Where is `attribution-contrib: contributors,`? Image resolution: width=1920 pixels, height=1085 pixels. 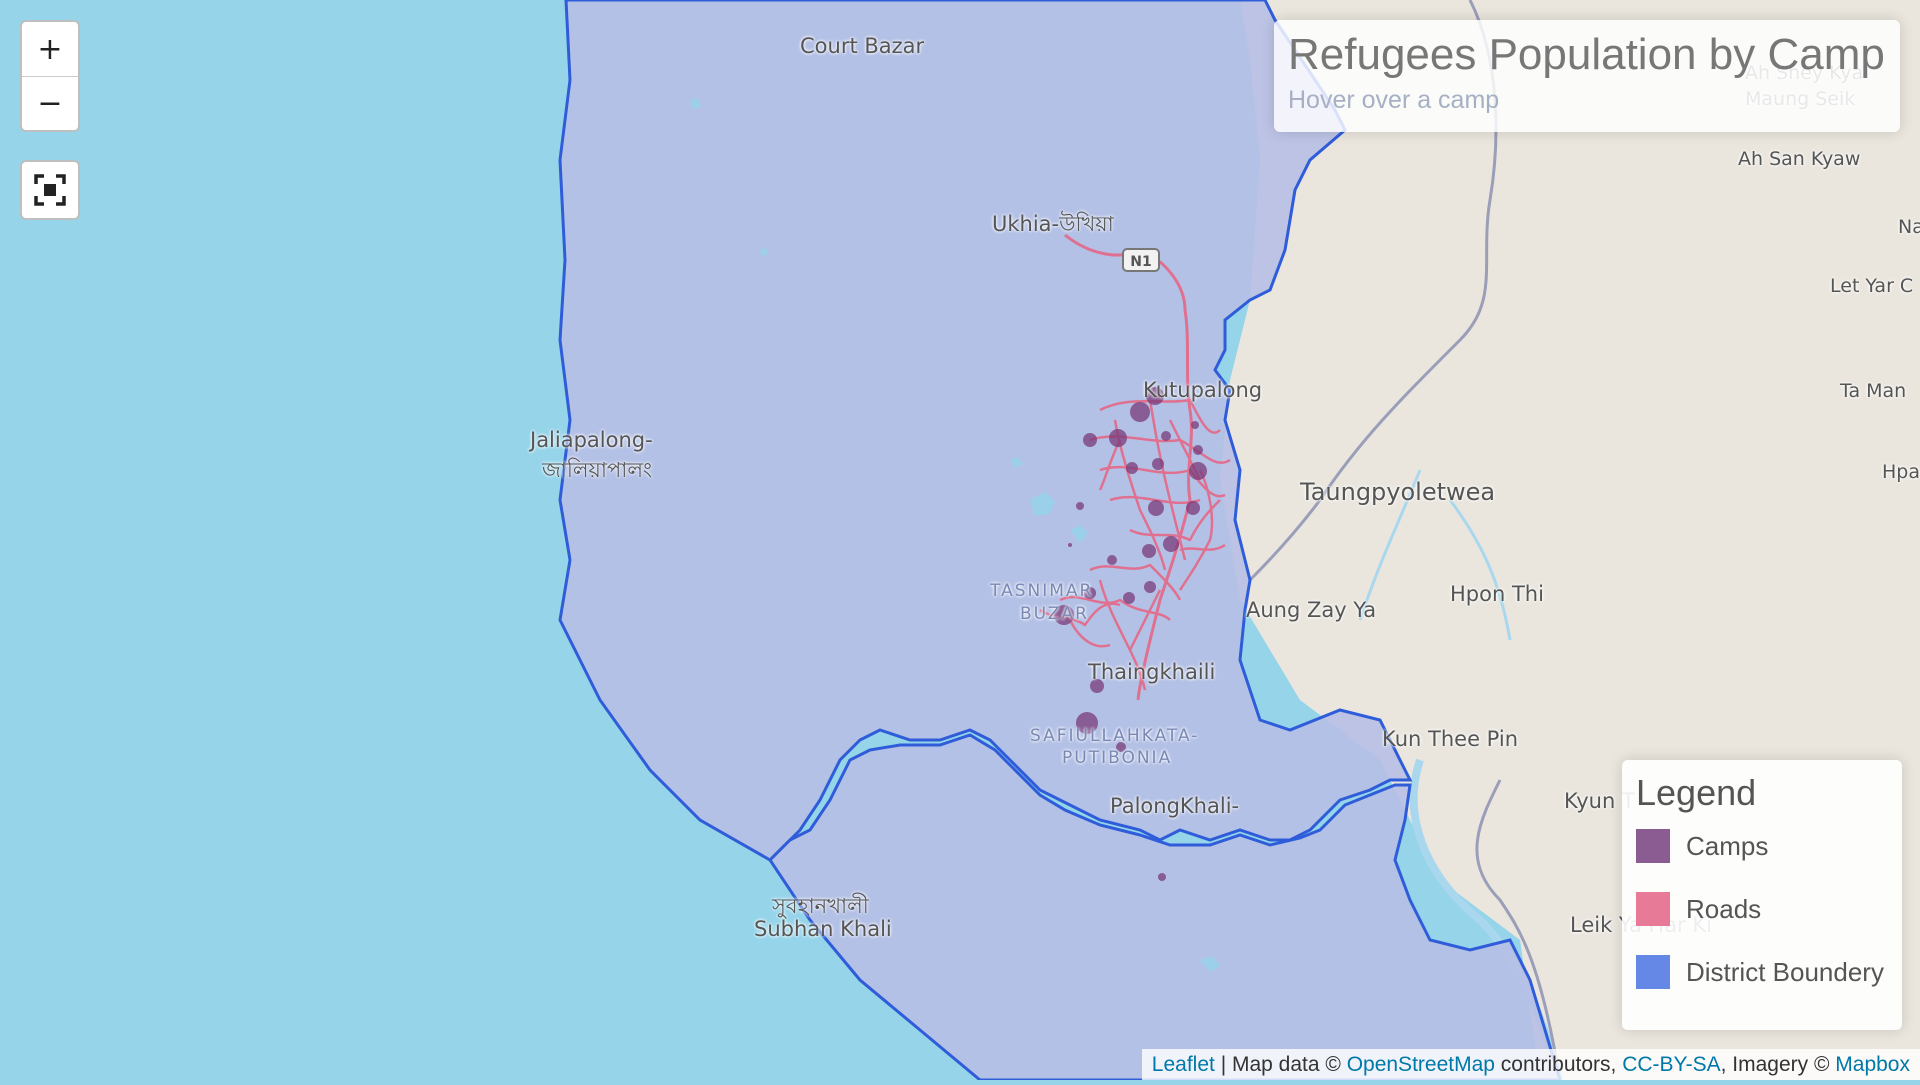 attribution-contrib: contributors, is located at coordinates (1558, 1064).